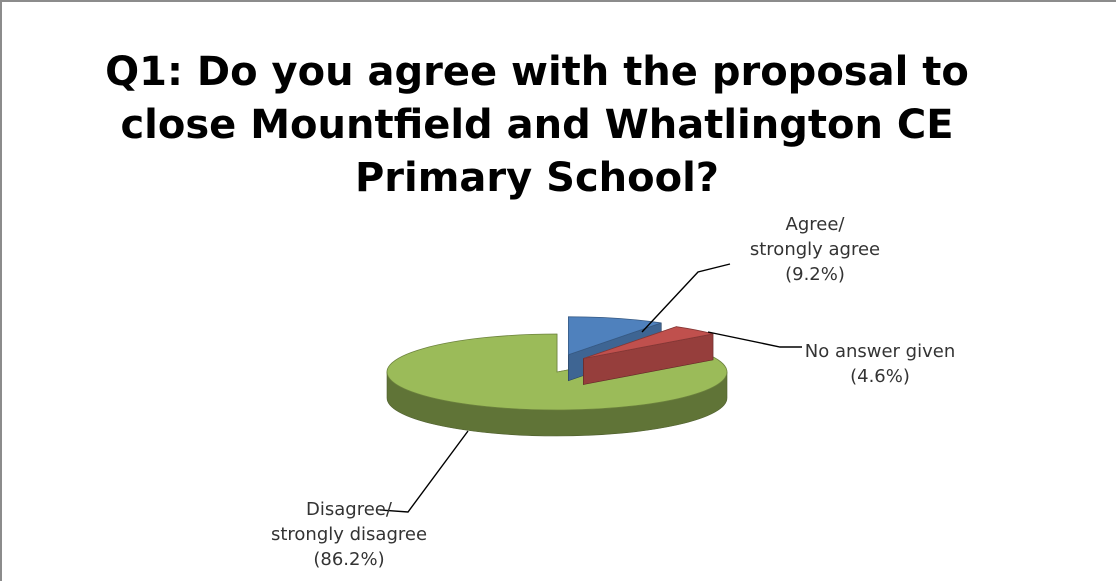  I want to click on pie-slice-no-answer-top, so click(648, 342).